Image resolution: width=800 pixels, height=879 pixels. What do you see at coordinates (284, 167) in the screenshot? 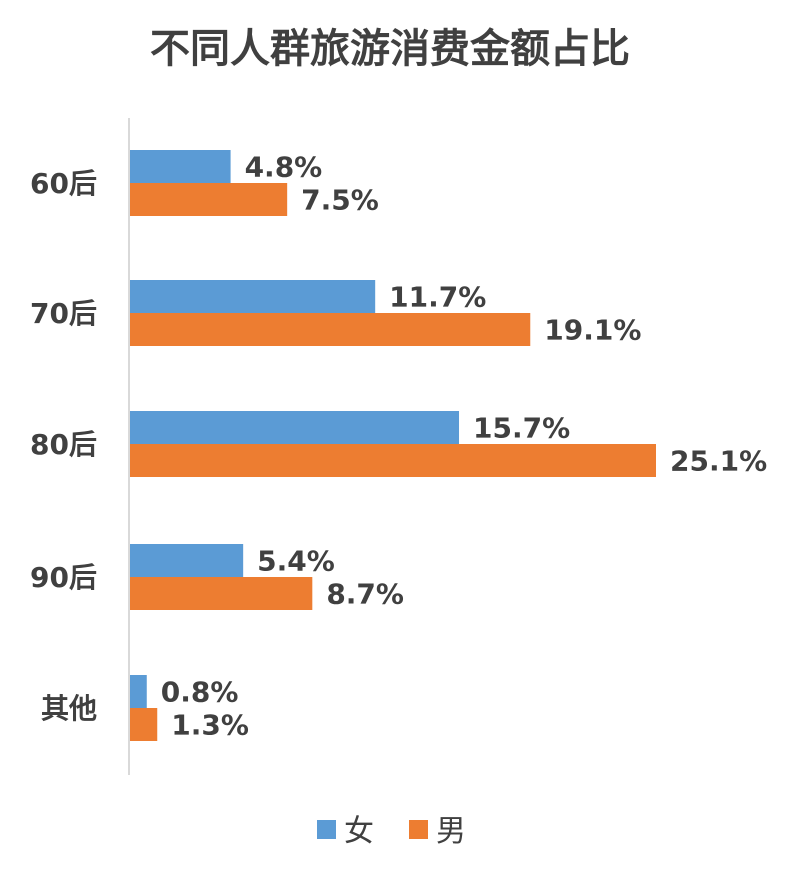
I see `data-label: 4.8%` at bounding box center [284, 167].